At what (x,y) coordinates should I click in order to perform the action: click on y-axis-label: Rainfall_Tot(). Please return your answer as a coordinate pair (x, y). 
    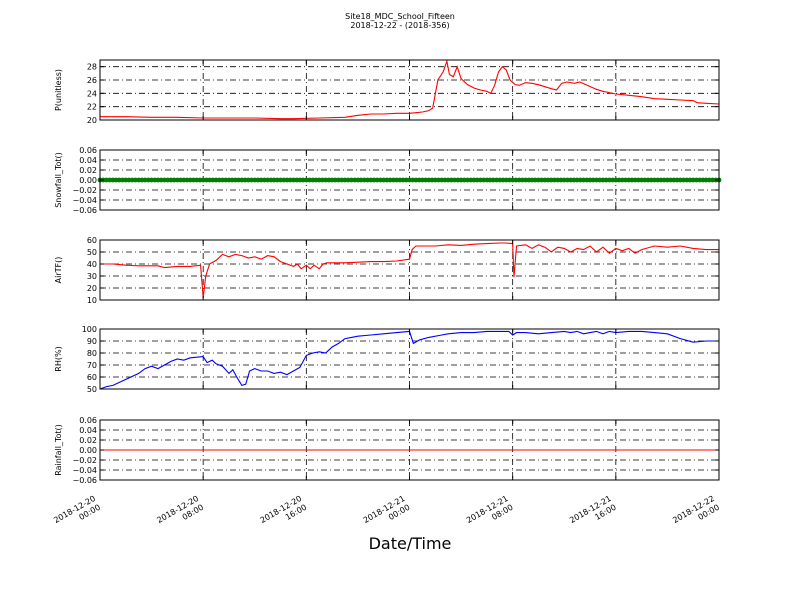
    Looking at the image, I should click on (58, 450).